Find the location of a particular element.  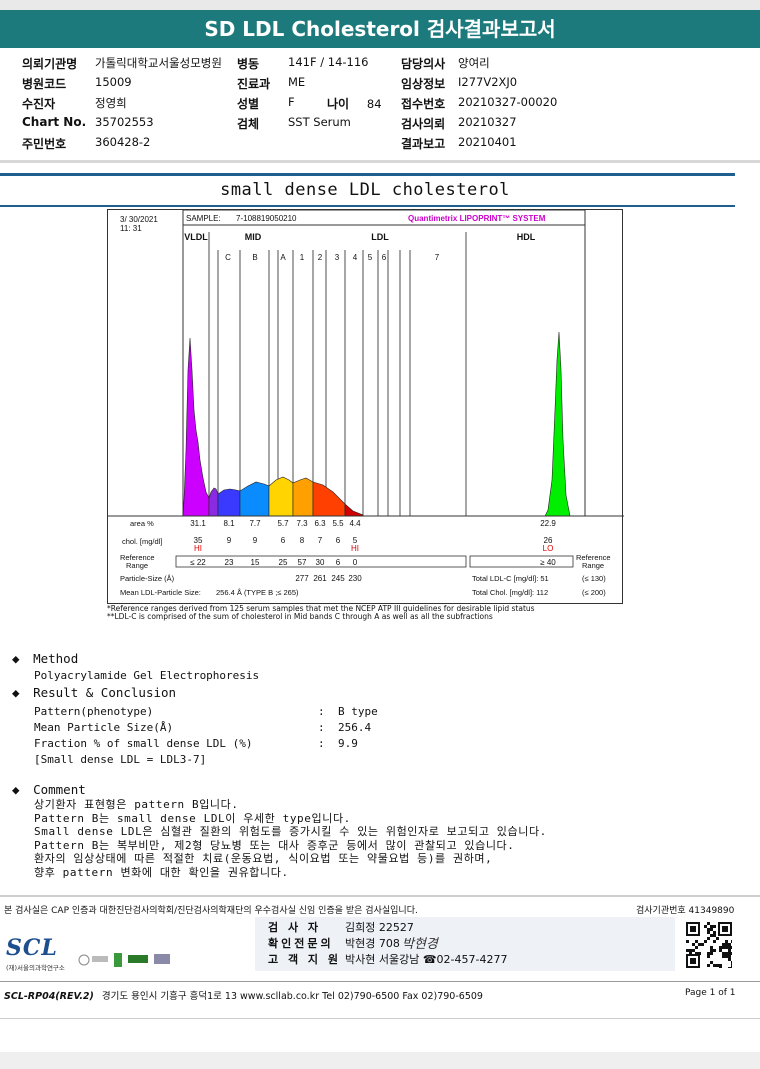

scl-logo-text: SCL is located at coordinates (32, 948).